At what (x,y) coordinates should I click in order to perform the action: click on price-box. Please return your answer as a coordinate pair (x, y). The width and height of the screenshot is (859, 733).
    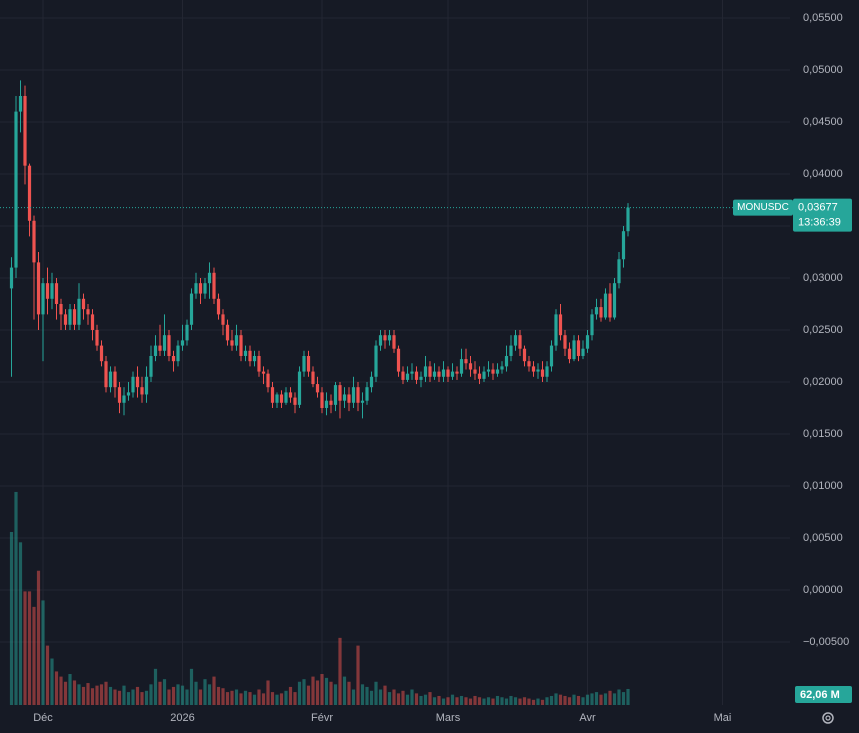
    Looking at the image, I should click on (822, 215).